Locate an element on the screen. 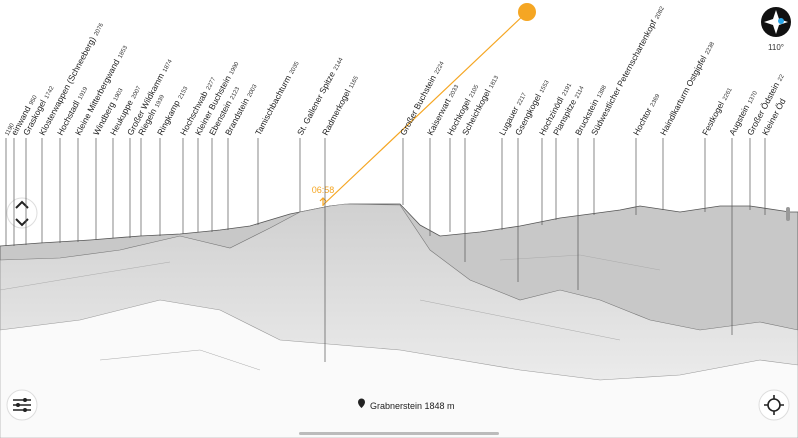 Image resolution: width=798 pixels, height=438 pixels. peak-elevation: 2082 is located at coordinates (660, 12).